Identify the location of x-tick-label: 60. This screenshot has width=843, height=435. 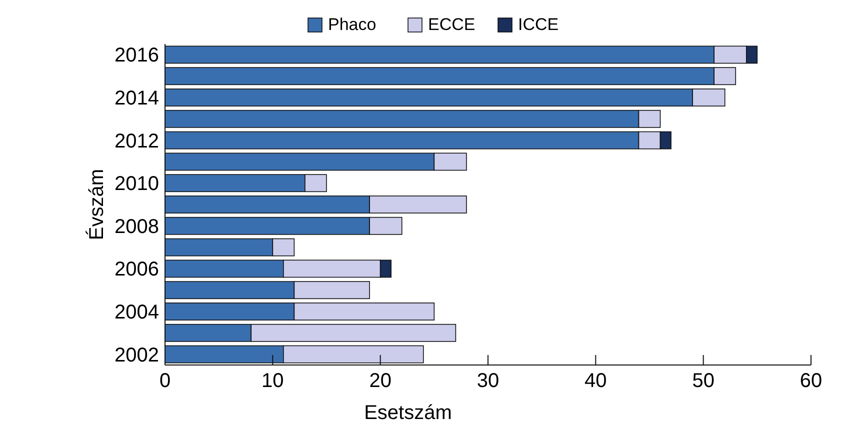
(811, 381).